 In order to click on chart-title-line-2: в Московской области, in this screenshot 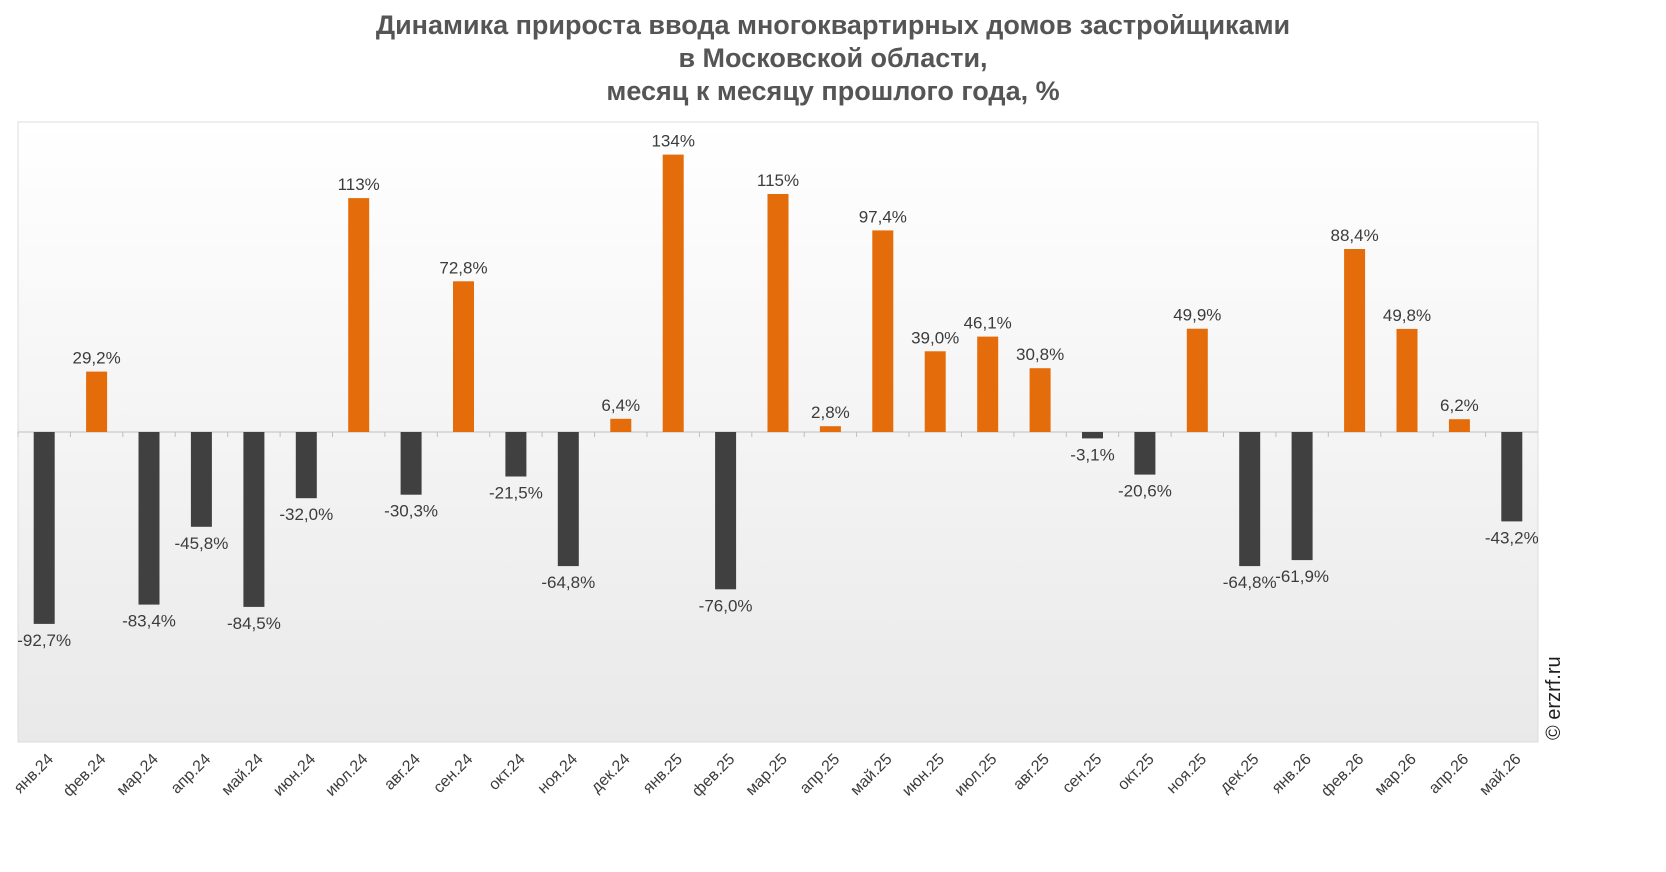, I will do `click(833, 58)`.